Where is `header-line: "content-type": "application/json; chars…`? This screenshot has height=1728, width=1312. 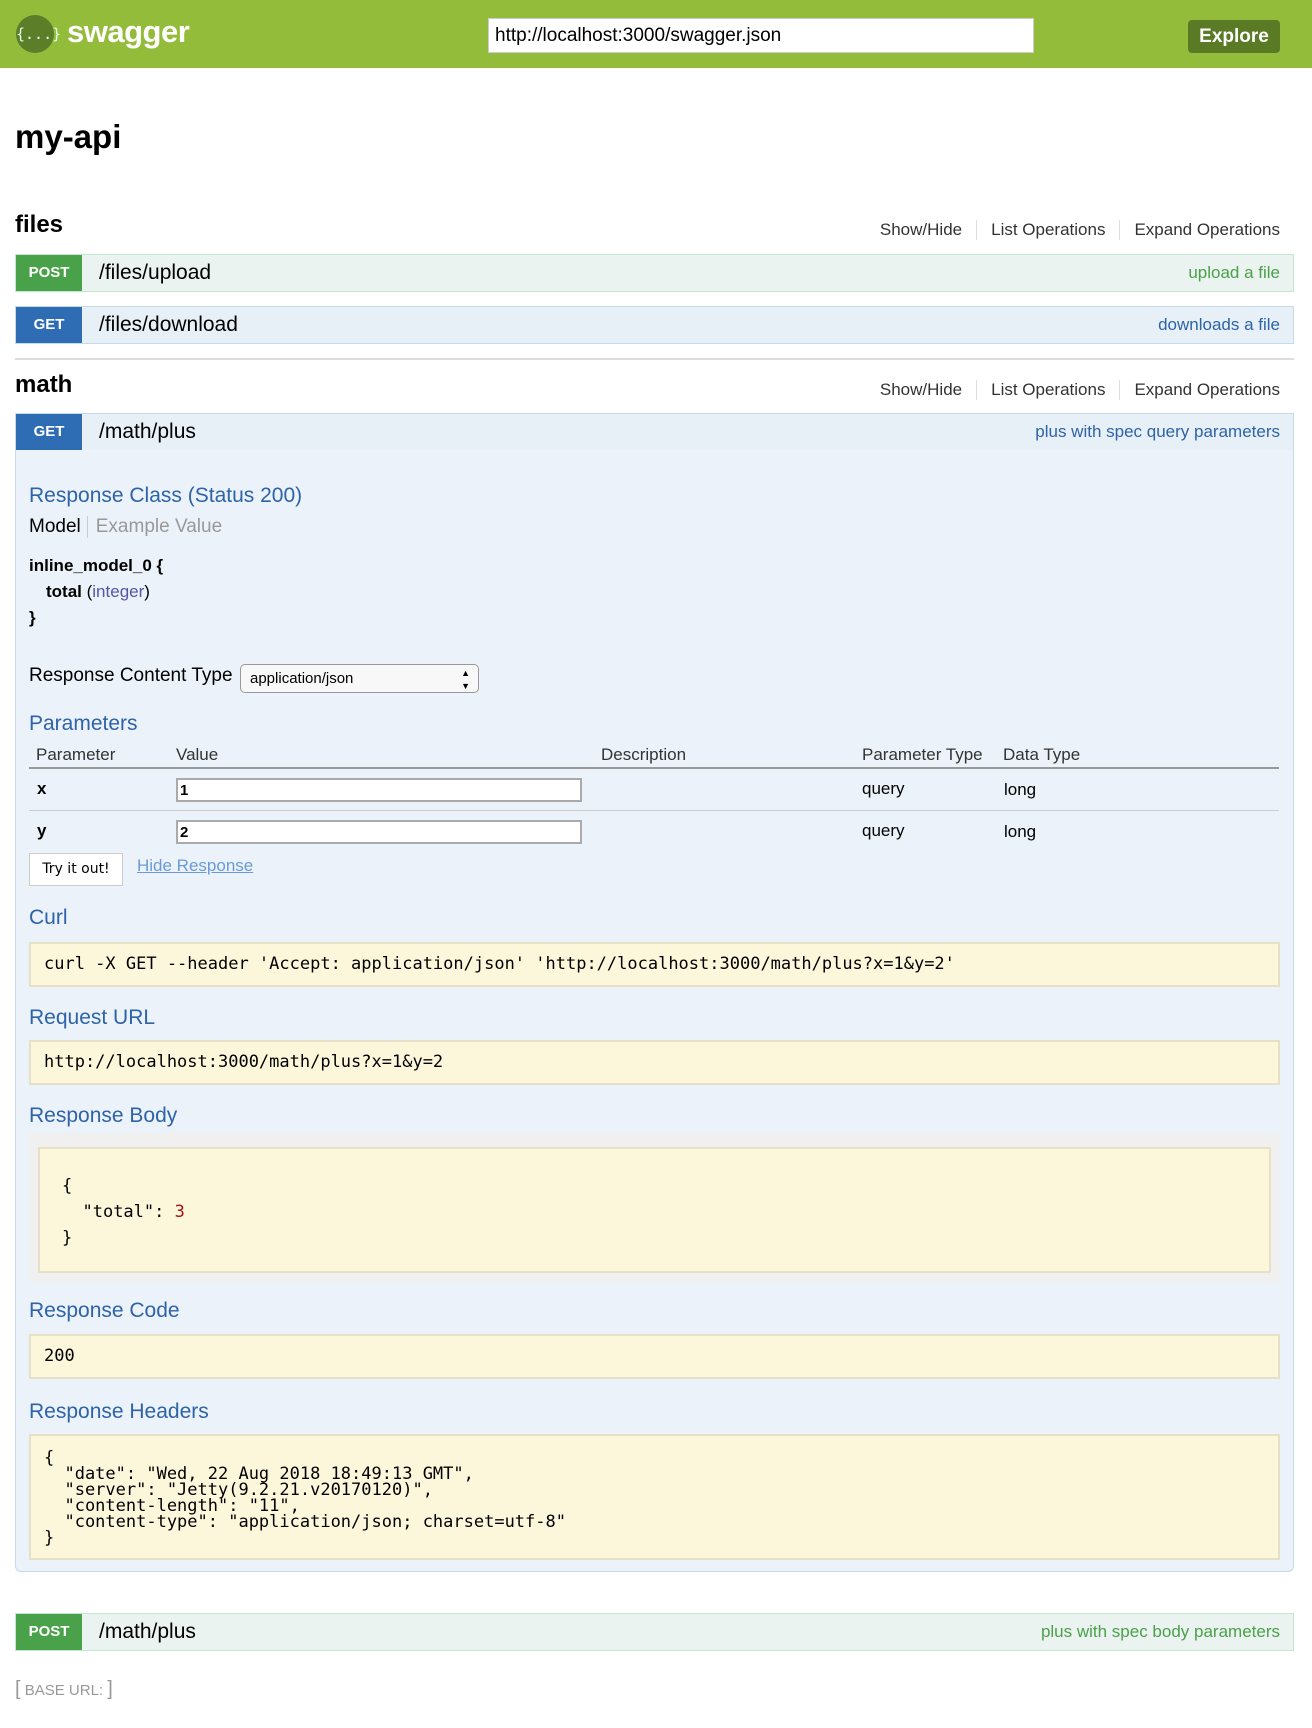 header-line: "content-type": "application/json; chars… is located at coordinates (305, 1522).